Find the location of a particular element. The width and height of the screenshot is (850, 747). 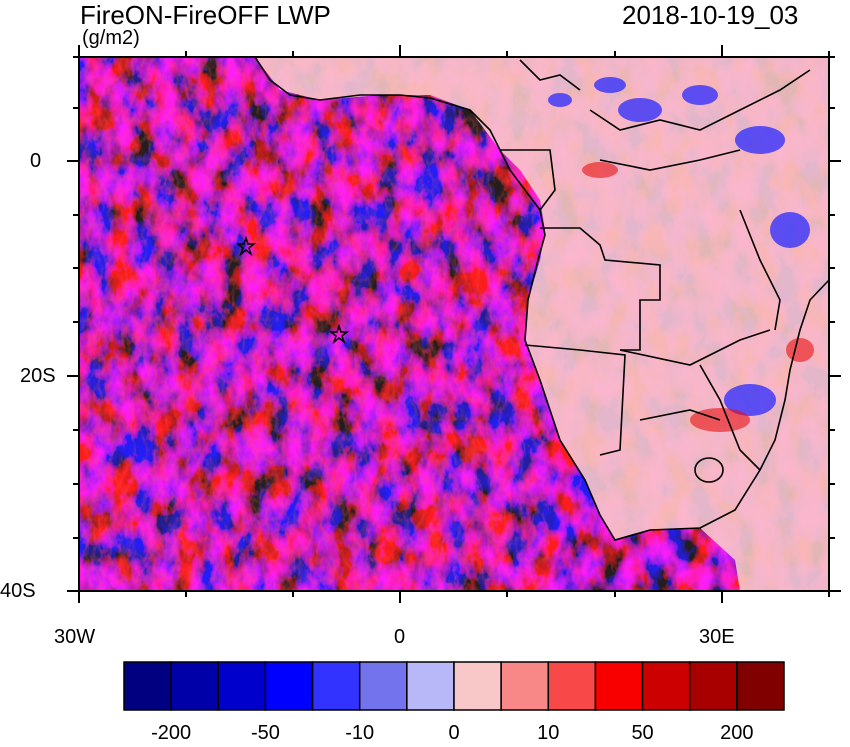

colorbar is located at coordinates (454, 686).